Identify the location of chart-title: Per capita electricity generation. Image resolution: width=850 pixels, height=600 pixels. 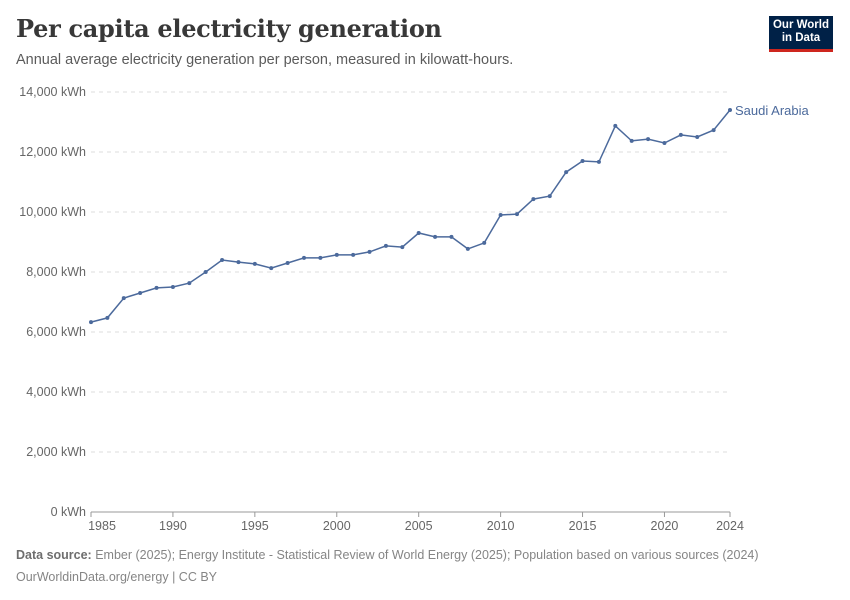
(229, 28).